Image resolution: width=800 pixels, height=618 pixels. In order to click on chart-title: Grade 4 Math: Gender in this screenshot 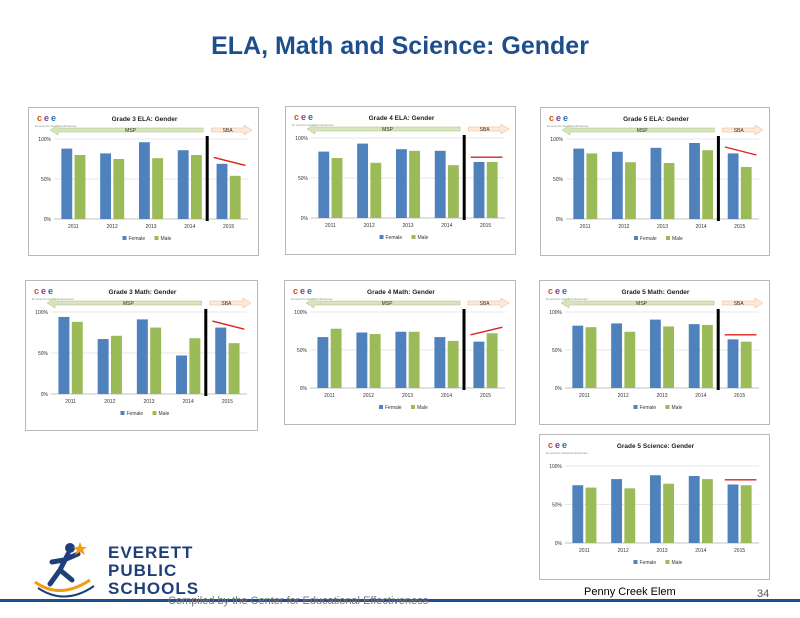, I will do `click(401, 292)`.